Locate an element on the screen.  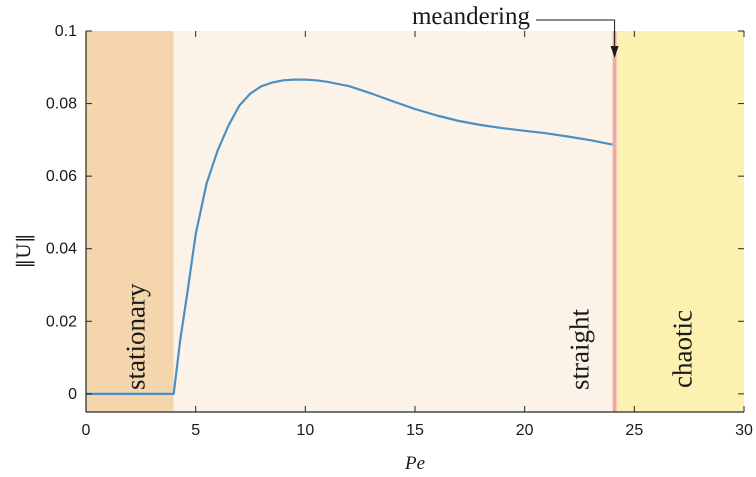
region-label-chaotic: chaotic is located at coordinates (683, 349).